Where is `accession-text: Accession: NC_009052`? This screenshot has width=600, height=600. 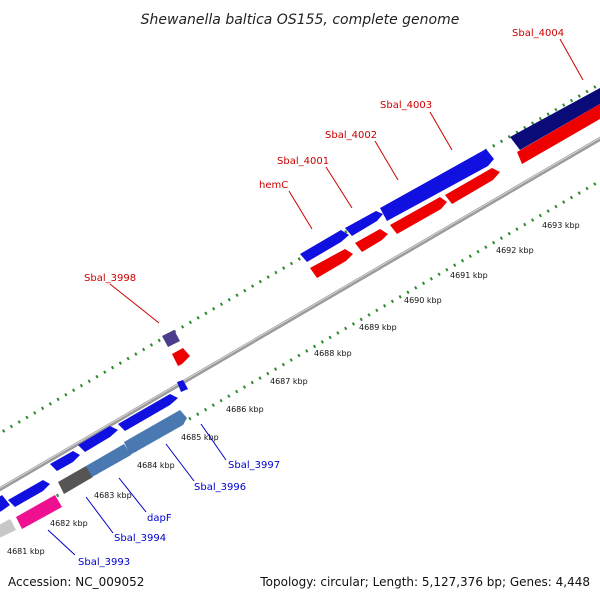 accession-text: Accession: NC_009052 is located at coordinates (76, 582).